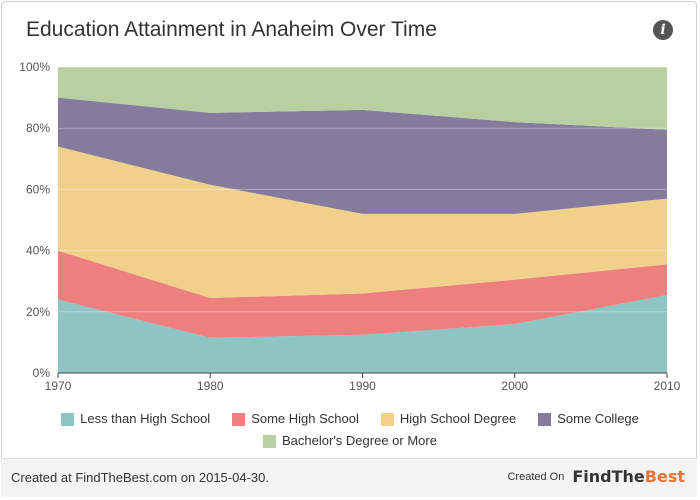  What do you see at coordinates (34, 67) in the screenshot?
I see `y-tick-label: 100%` at bounding box center [34, 67].